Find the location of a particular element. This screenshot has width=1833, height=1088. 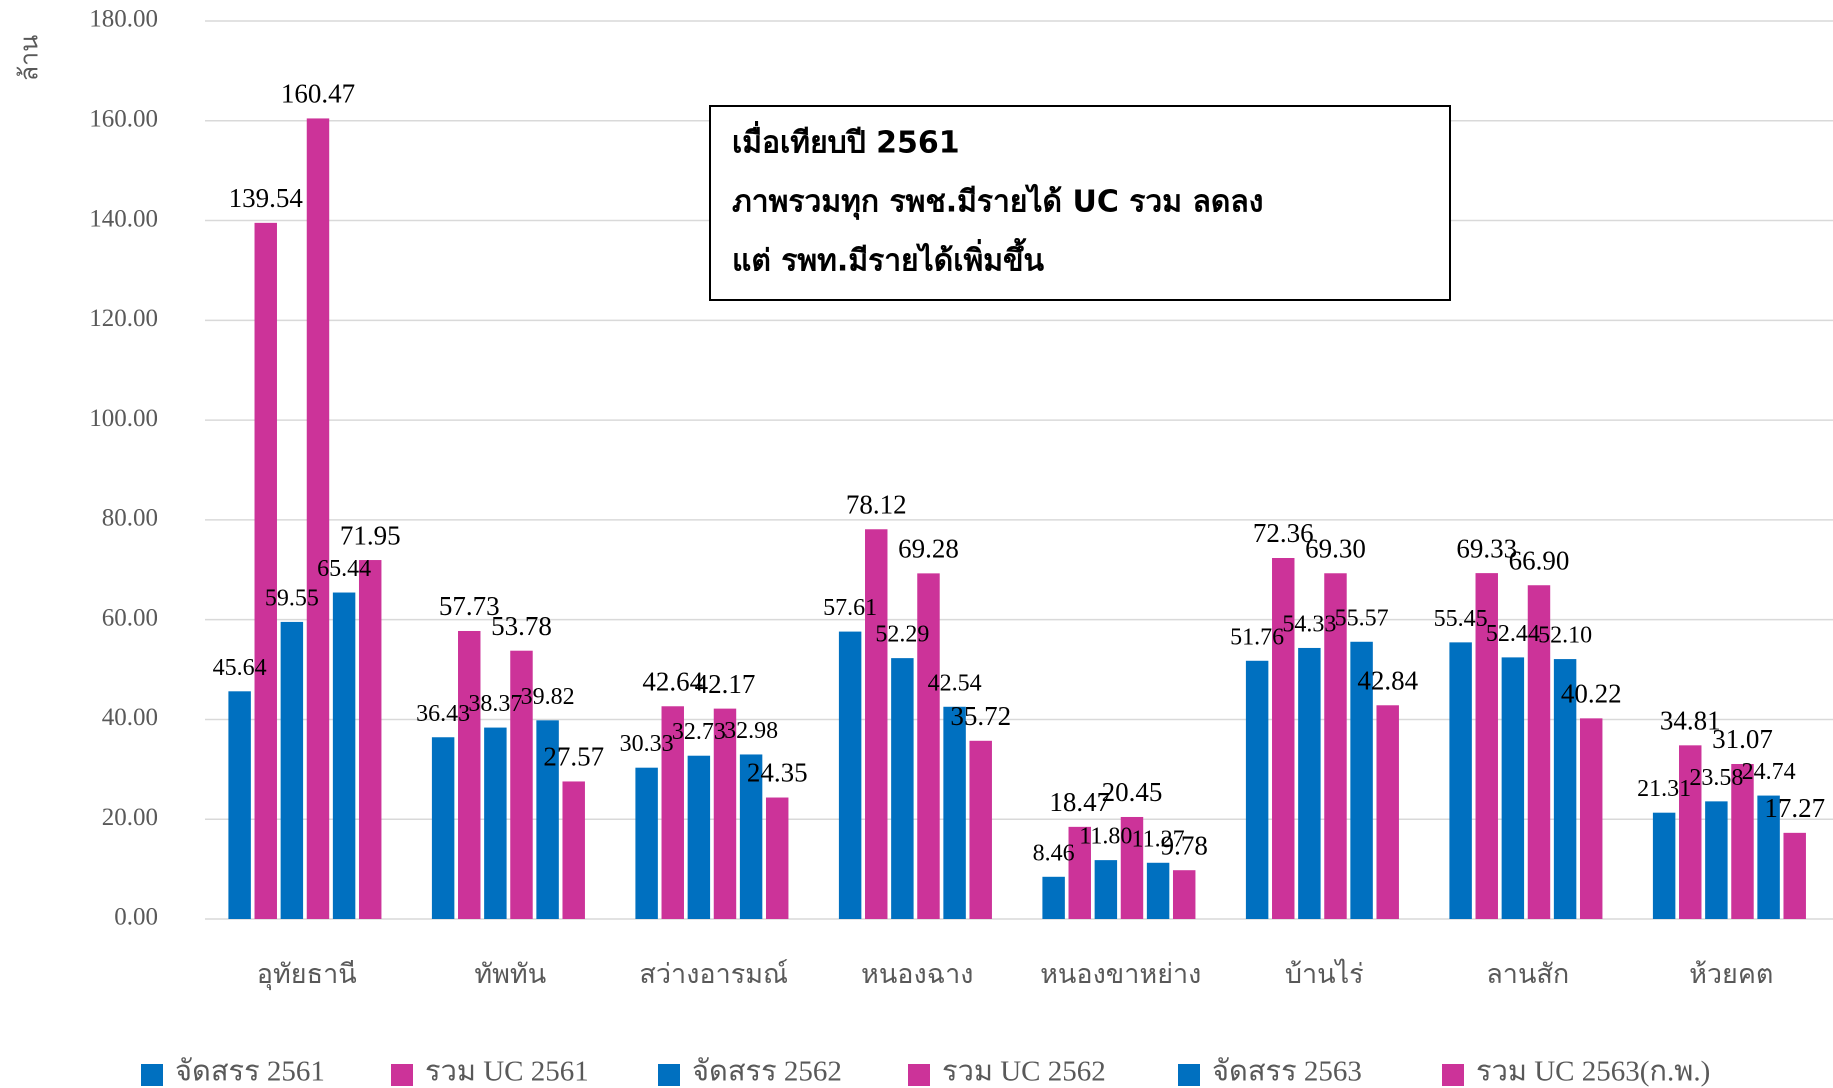

value-label: 55.57 is located at coordinates (1362, 618).